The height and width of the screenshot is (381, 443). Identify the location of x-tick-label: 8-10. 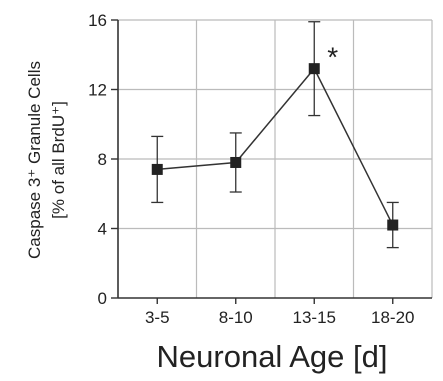
(236, 317).